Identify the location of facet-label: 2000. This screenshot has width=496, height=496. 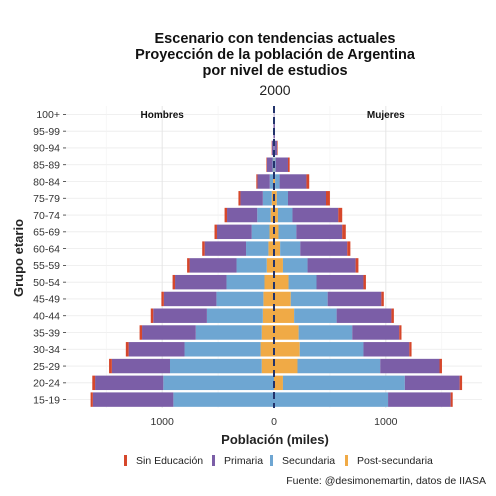
(274, 90).